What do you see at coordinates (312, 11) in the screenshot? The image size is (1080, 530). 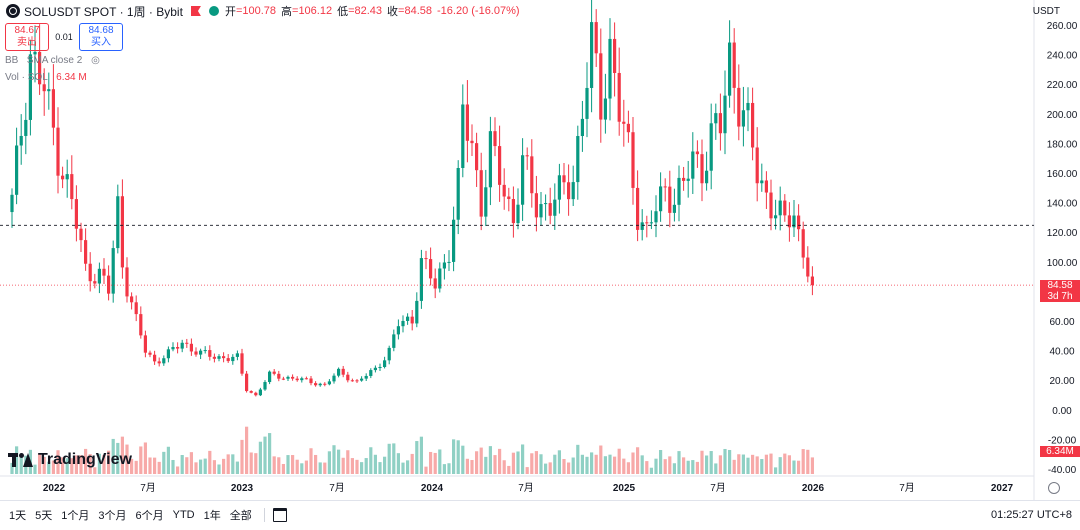 I see `high-value: =106.12` at bounding box center [312, 11].